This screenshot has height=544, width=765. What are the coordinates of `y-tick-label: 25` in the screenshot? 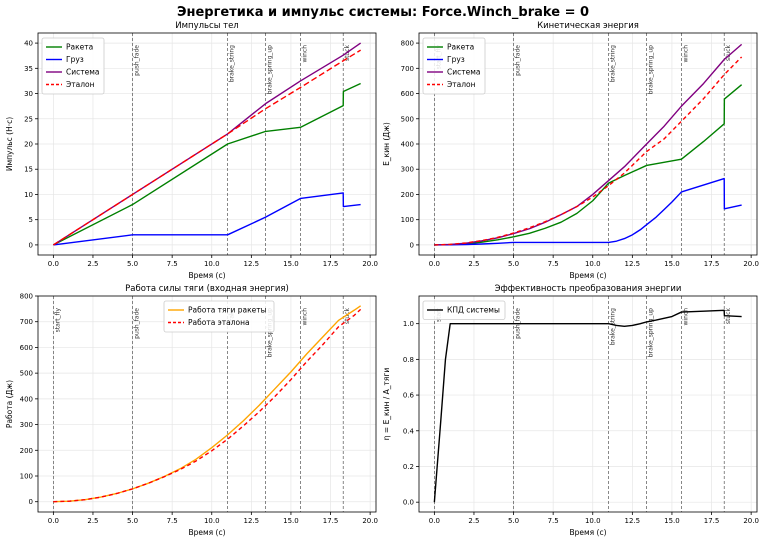 It's located at (28, 119).